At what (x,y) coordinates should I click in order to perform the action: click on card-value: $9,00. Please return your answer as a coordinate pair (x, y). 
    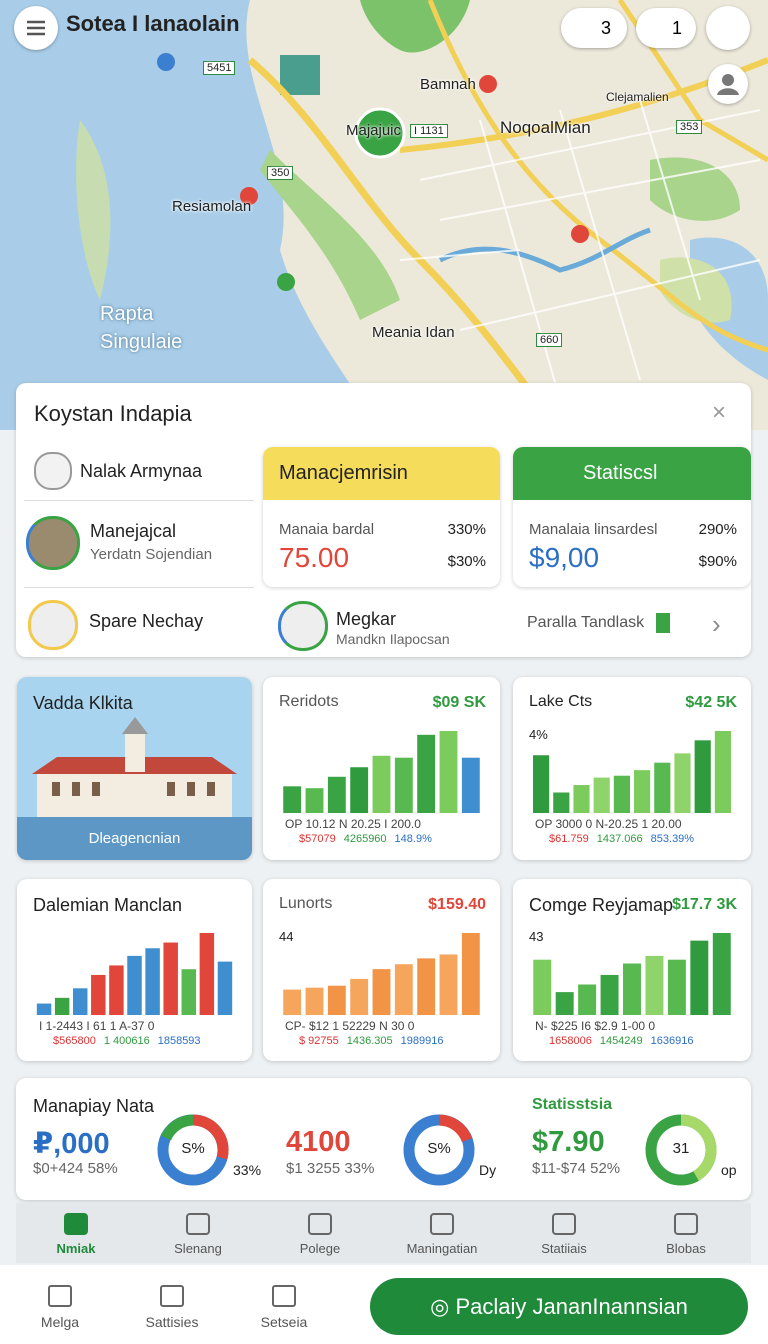
    Looking at the image, I should click on (564, 557).